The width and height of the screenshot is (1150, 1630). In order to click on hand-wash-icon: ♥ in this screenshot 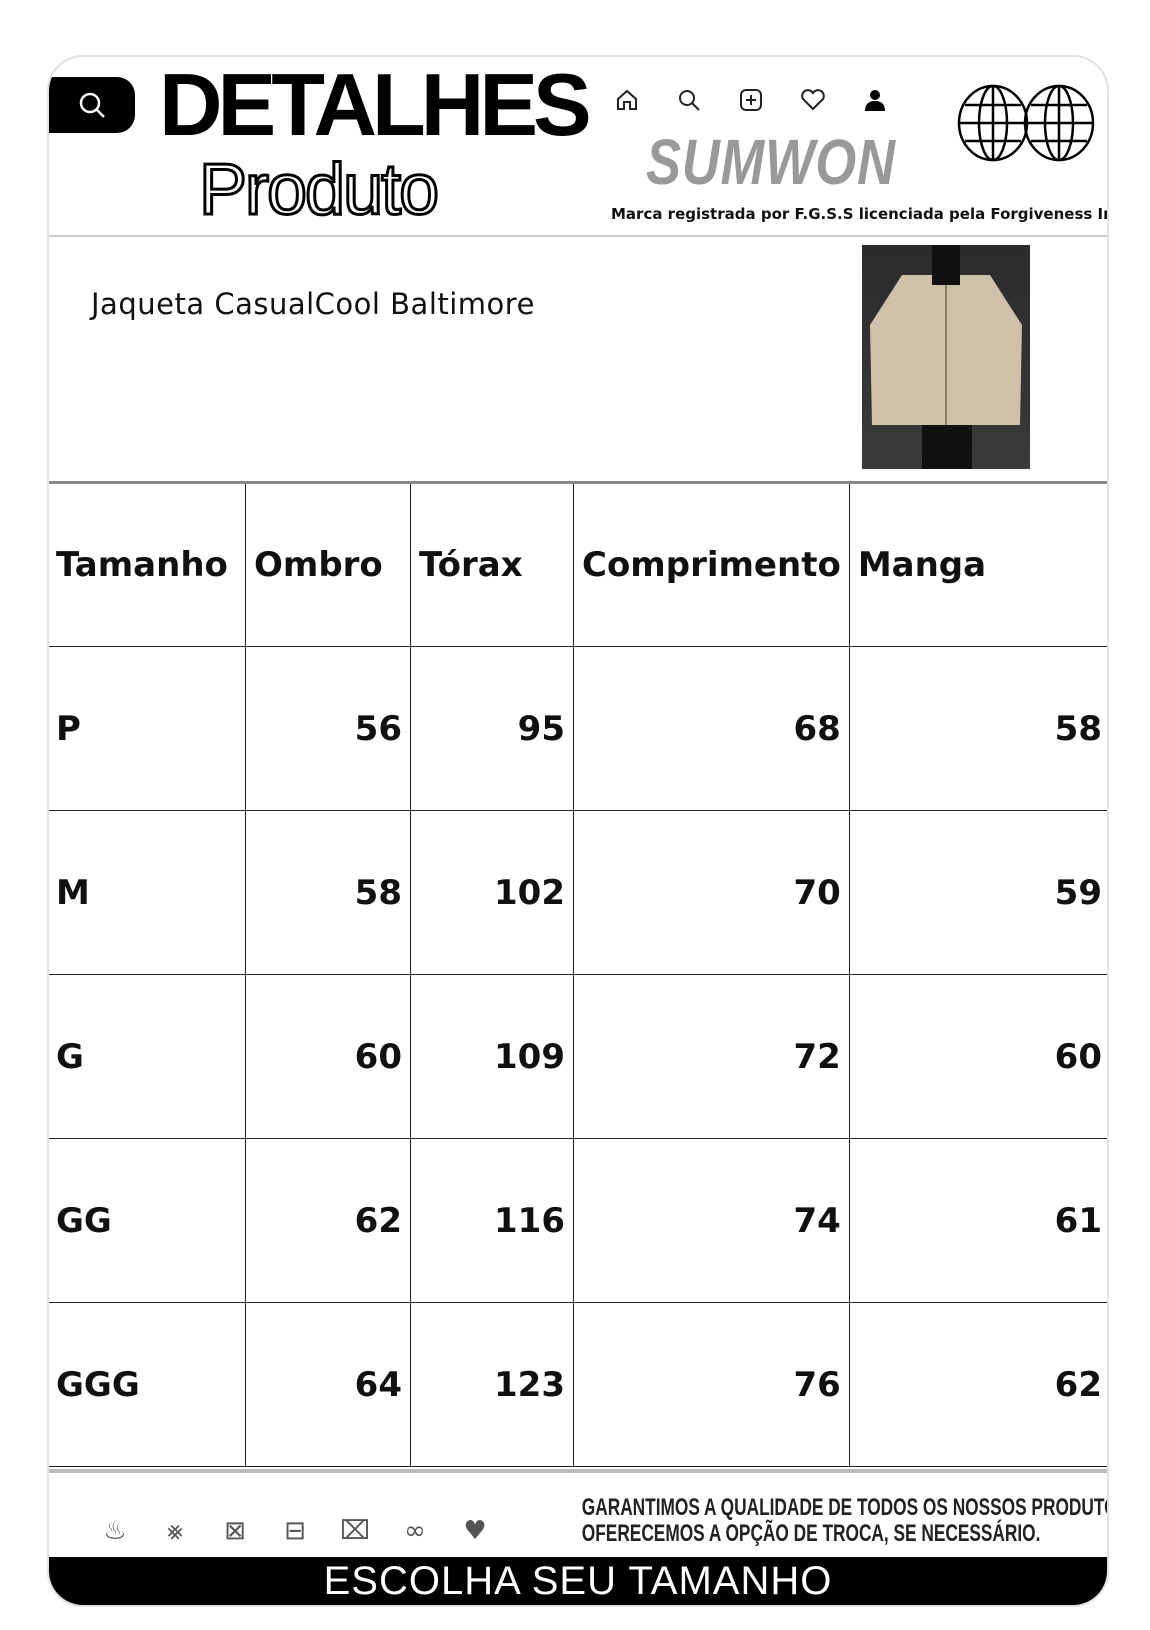, I will do `click(475, 1531)`.